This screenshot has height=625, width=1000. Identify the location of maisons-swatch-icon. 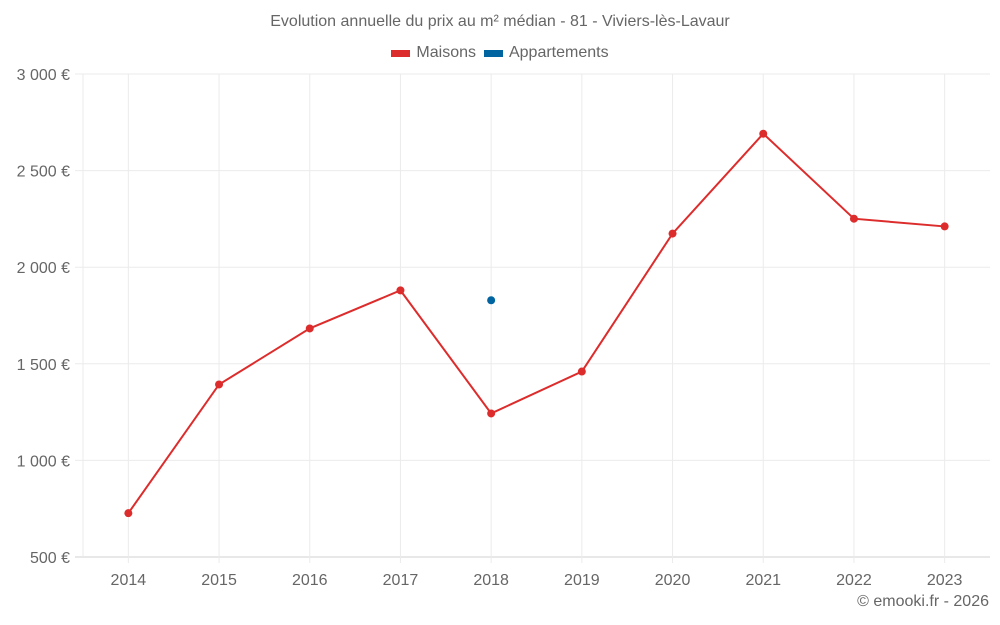
(401, 53).